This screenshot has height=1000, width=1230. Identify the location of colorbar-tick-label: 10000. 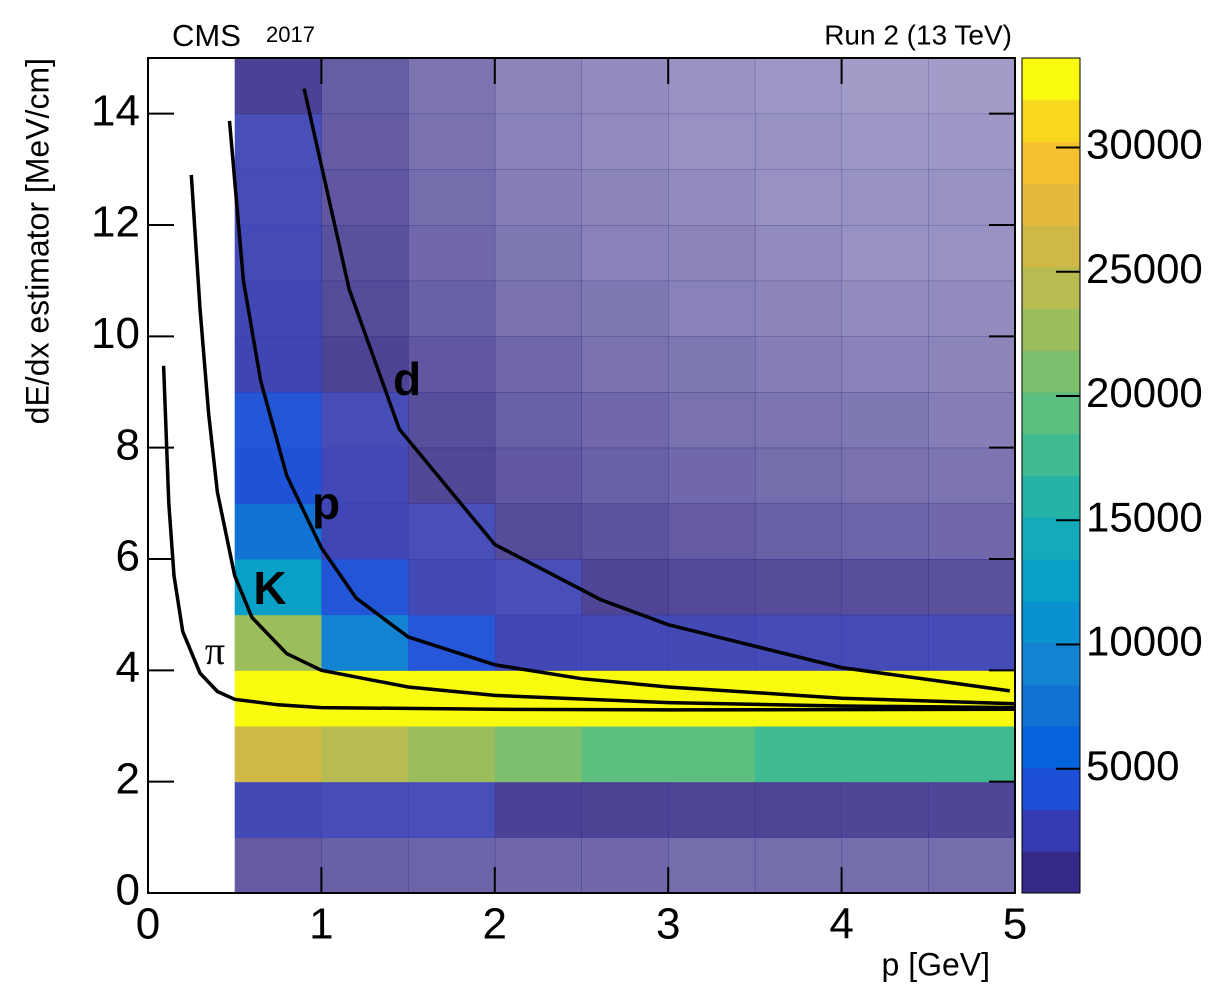
(1144, 641).